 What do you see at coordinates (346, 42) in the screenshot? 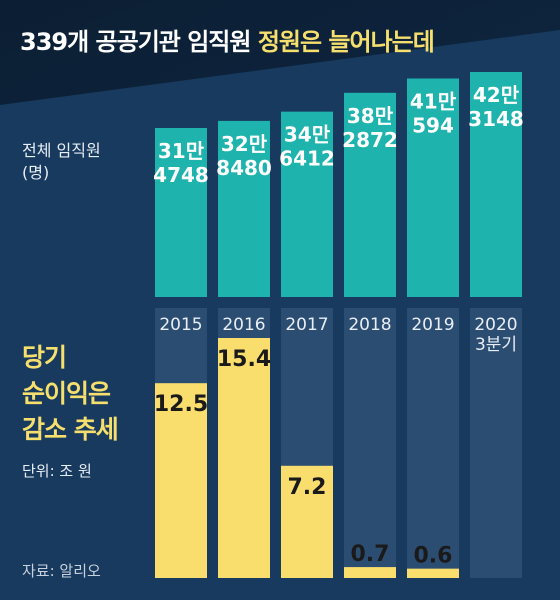
I see `title-highlight: 정원은 늘어나는데` at bounding box center [346, 42].